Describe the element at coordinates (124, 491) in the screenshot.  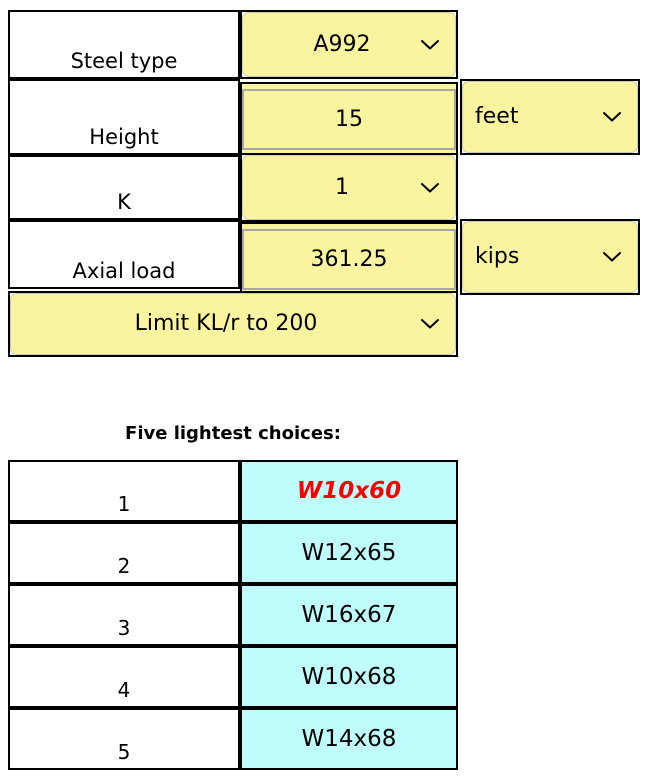
I see `result-rank: 1` at that location.